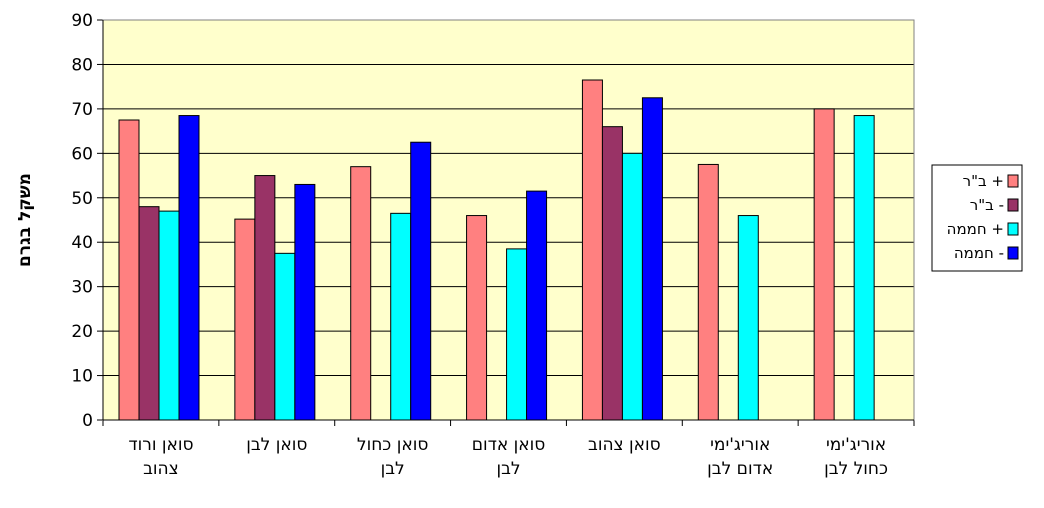 Image resolution: width=1044 pixels, height=508 pixels. I want to click on legend-box, so click(977, 218).